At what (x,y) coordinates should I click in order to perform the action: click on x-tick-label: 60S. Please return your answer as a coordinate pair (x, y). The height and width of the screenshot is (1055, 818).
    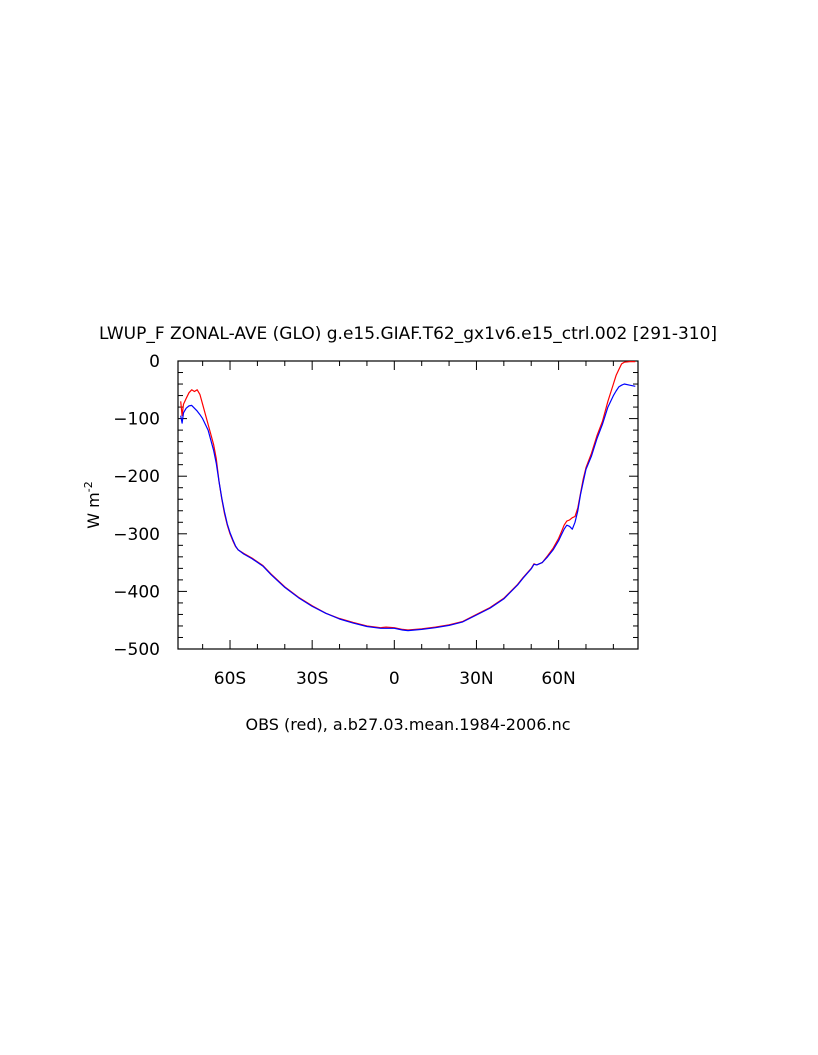
    Looking at the image, I should click on (230, 679).